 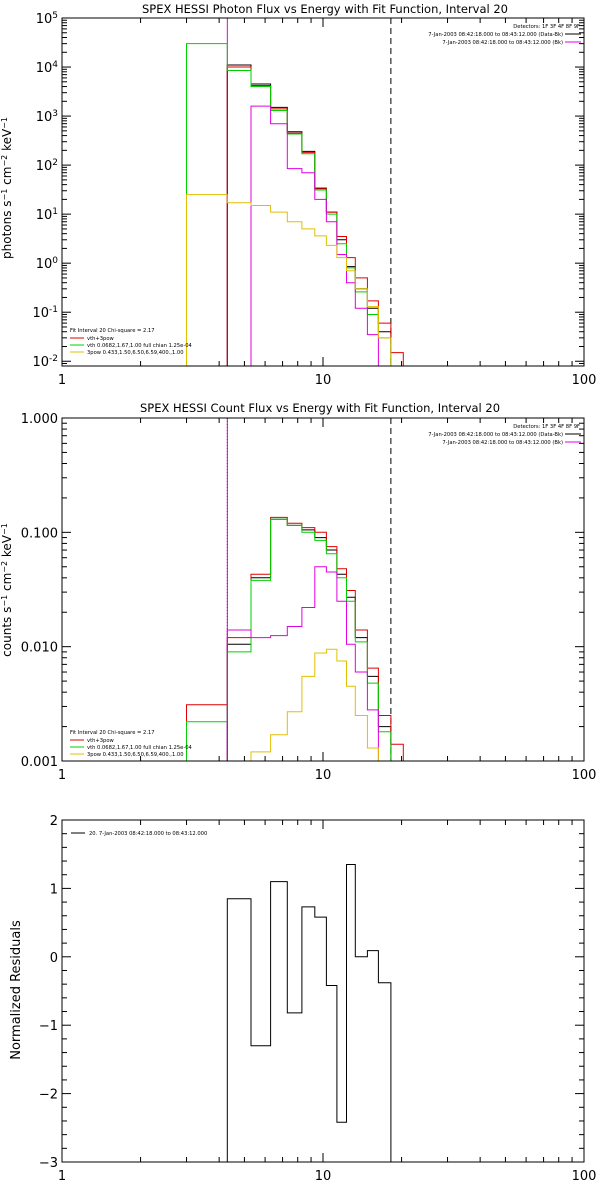 I want to click on y-tick-label: 10⁻¹, so click(x=45, y=313).